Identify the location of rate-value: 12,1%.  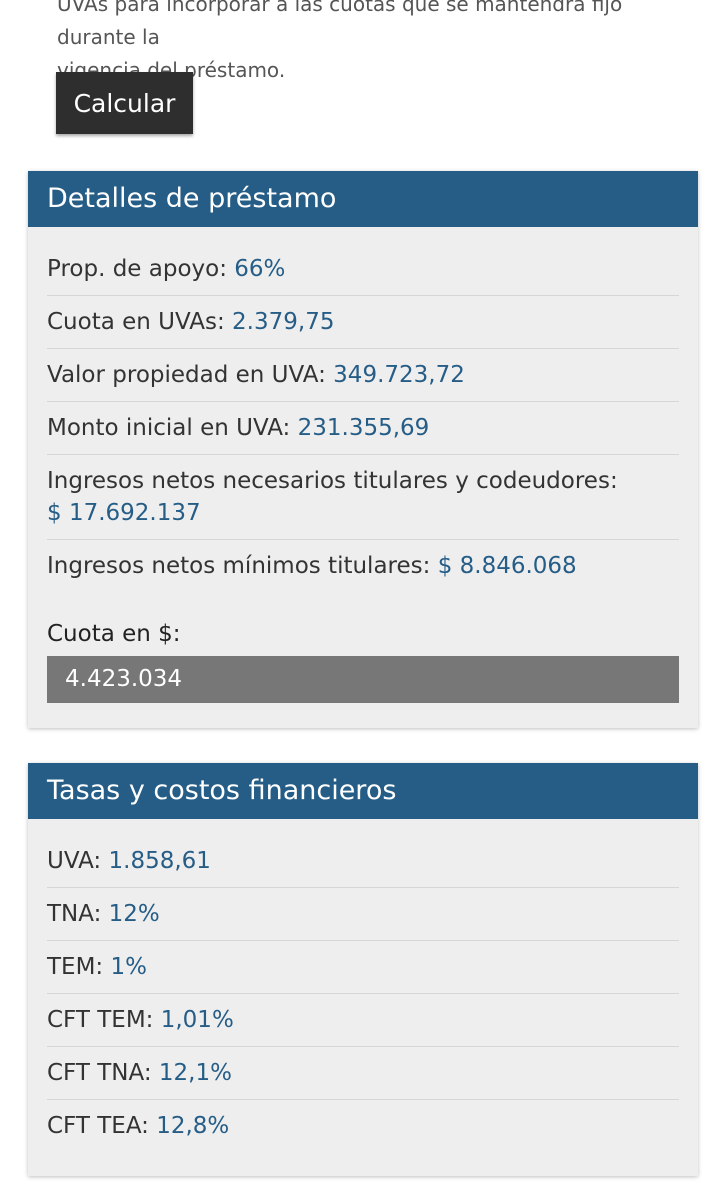
(195, 1073).